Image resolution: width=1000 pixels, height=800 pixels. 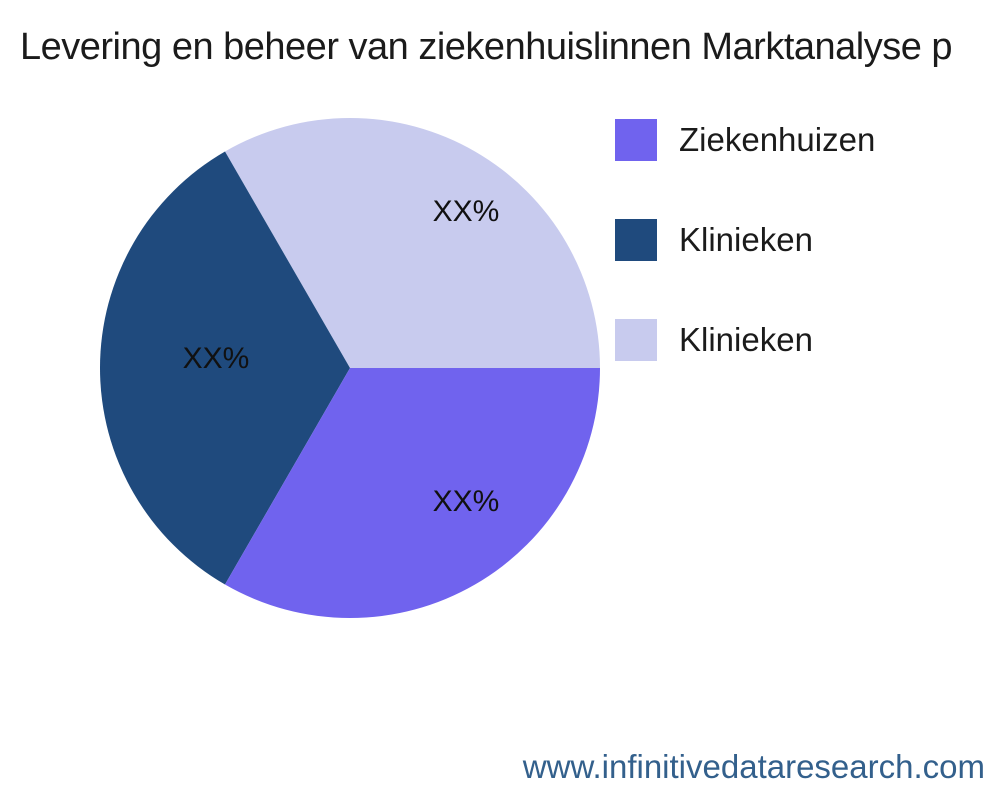 I want to click on legend-swatch-ziekenhuizen, so click(x=636, y=140).